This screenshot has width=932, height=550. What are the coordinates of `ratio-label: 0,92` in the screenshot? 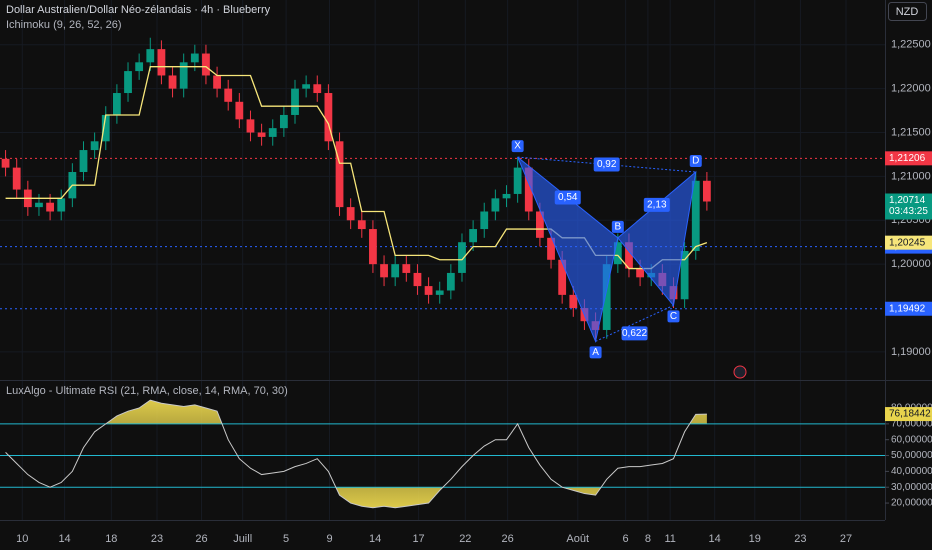 It's located at (607, 164).